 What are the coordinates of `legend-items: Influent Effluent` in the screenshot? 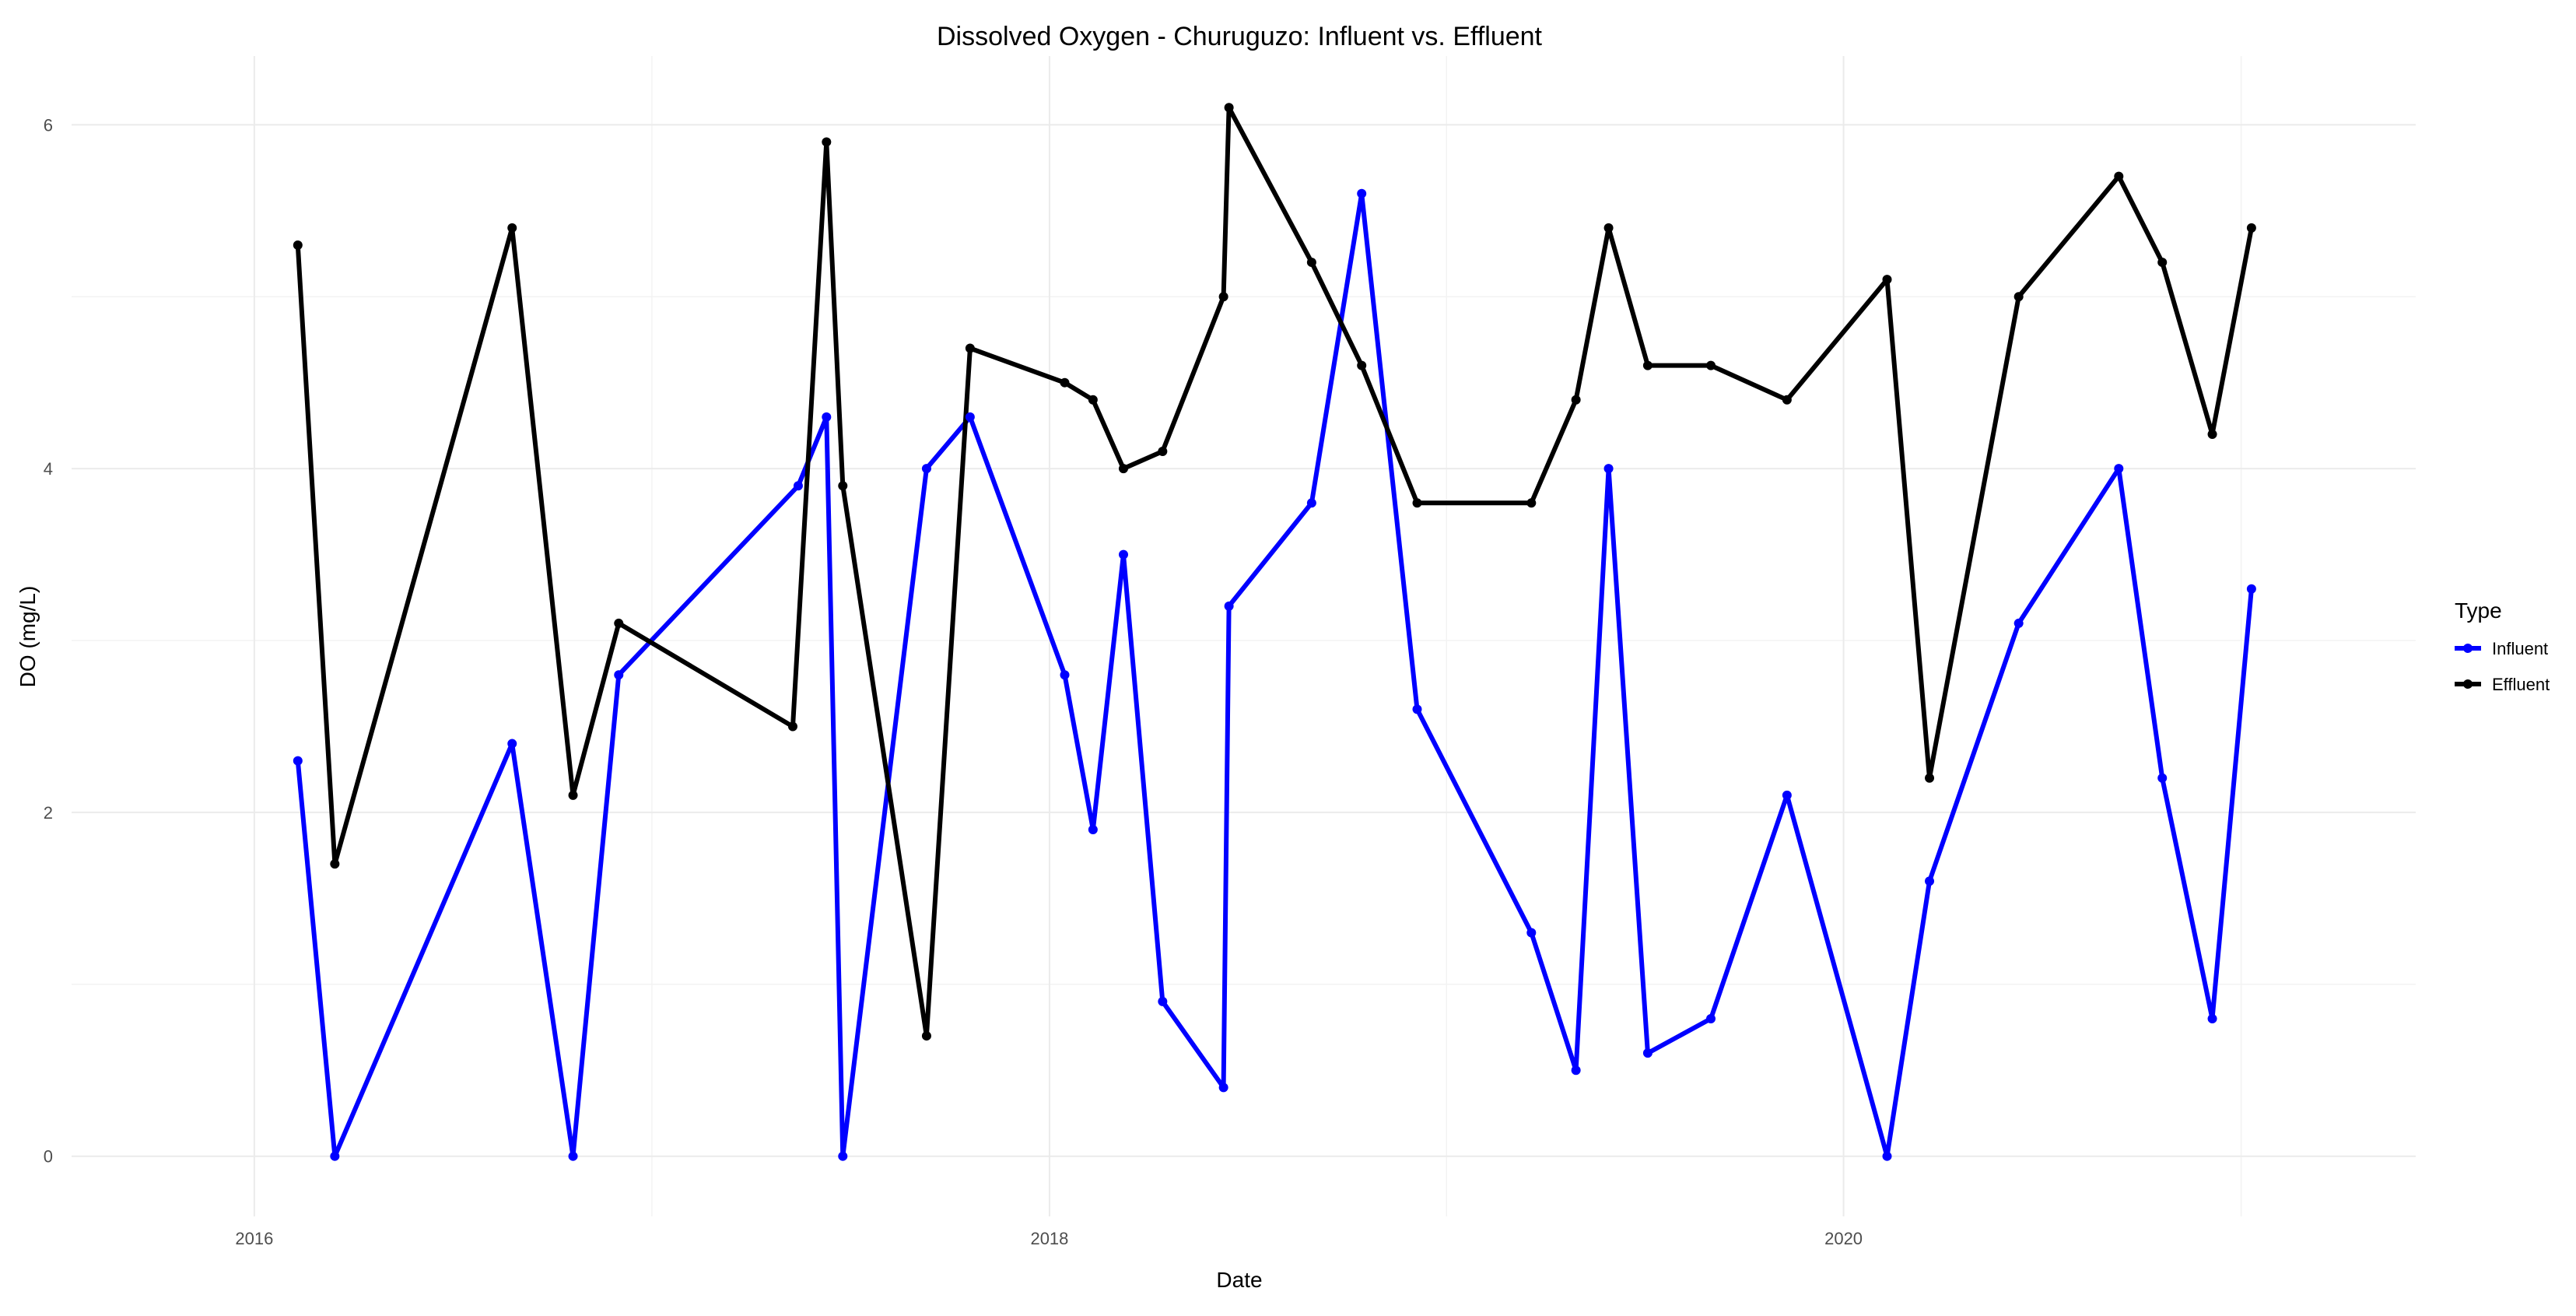 It's located at (2502, 666).